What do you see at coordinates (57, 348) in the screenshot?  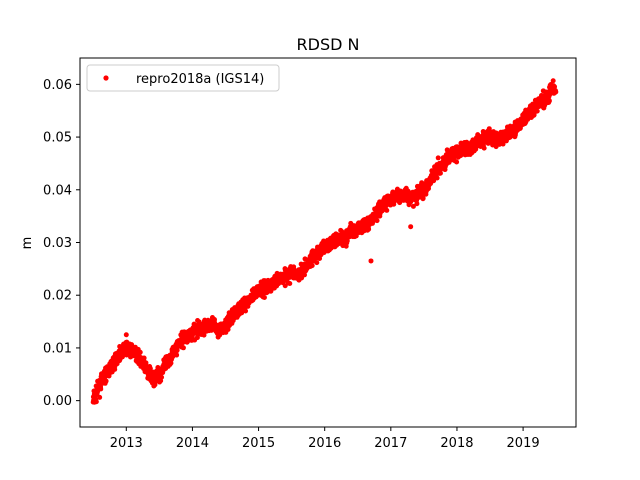 I see `y-tick-label: 0.01` at bounding box center [57, 348].